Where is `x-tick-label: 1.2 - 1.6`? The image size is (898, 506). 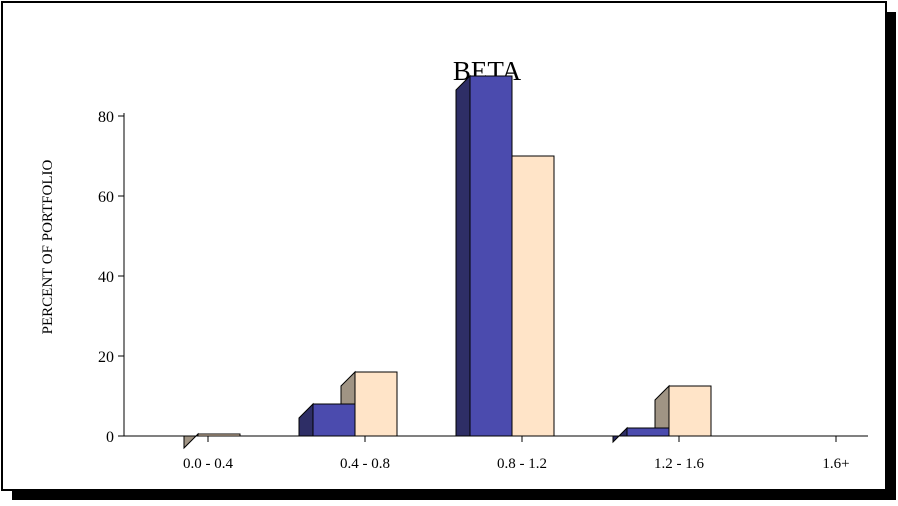
x-tick-label: 1.2 - 1.6 is located at coordinates (679, 464).